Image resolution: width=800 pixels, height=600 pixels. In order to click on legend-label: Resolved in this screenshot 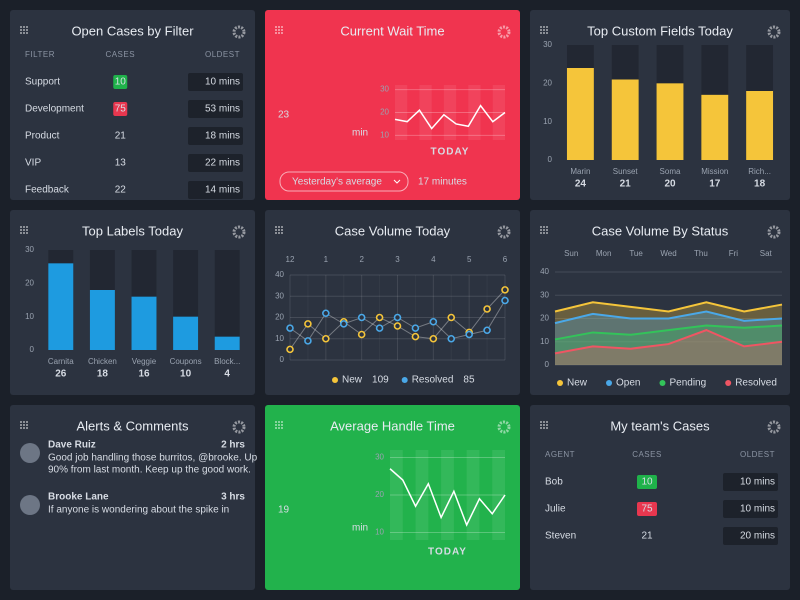, I will do `click(433, 380)`.